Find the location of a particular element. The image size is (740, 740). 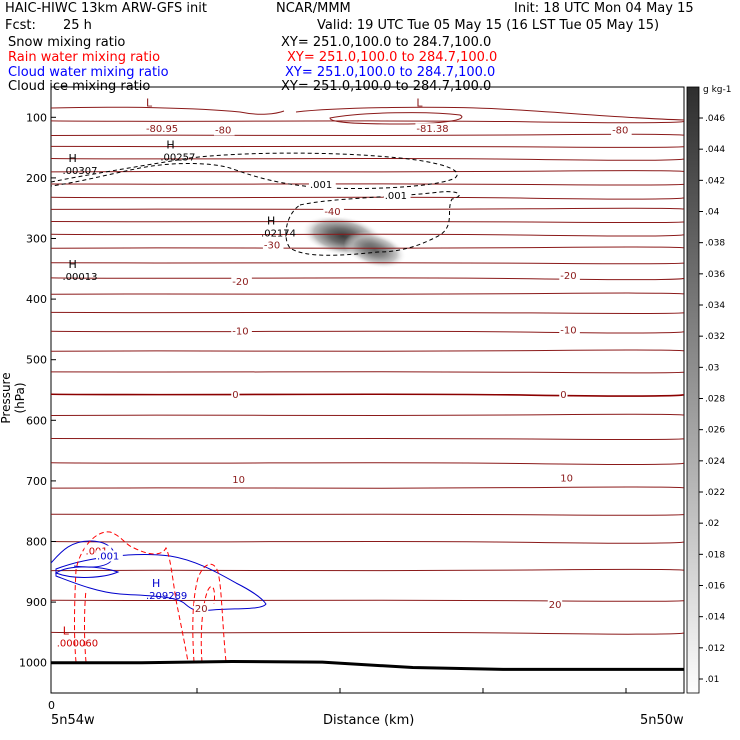

y-axis-ticks: 100 200 300 400 500 600 700 800 900 1000 is located at coordinates (37, 390).